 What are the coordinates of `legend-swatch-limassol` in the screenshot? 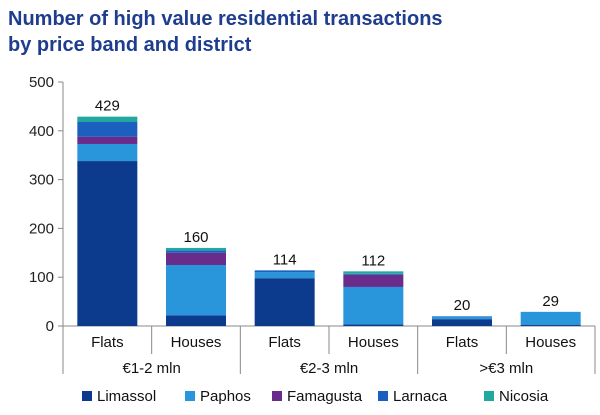 It's located at (87, 396).